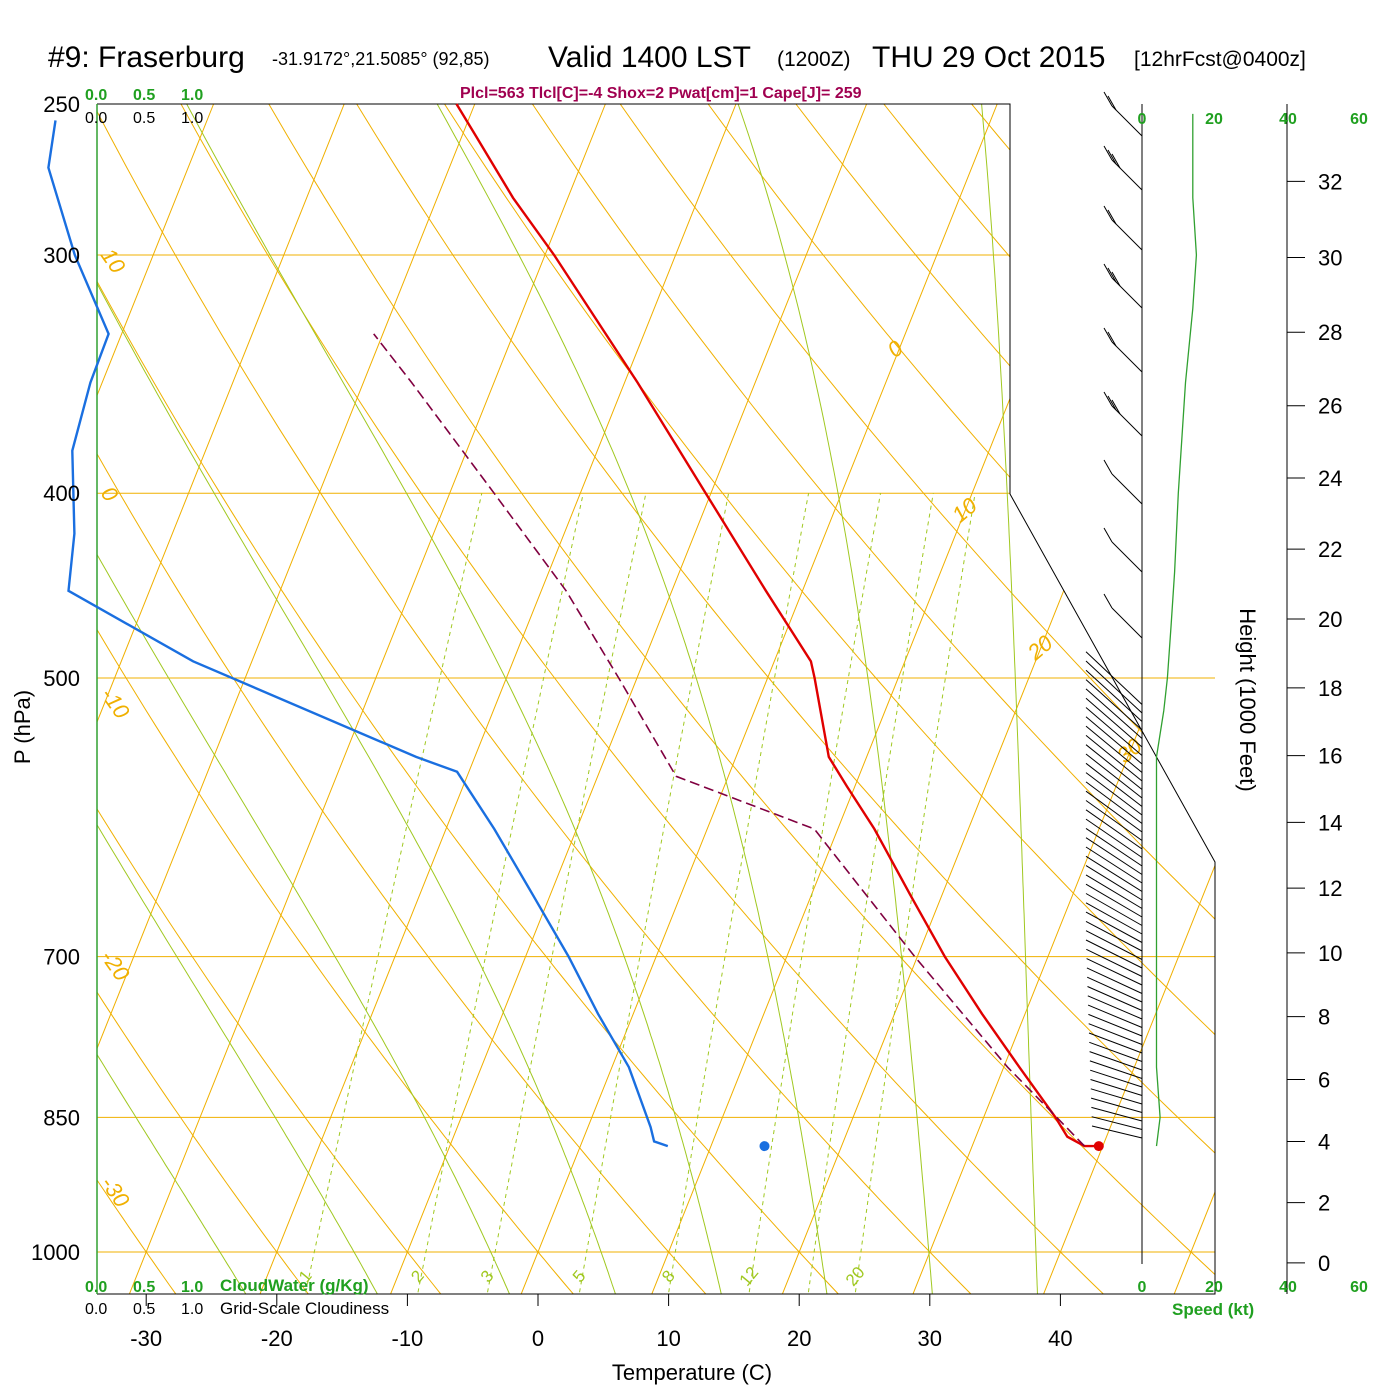  What do you see at coordinates (144, 95) in the screenshot?
I see `cloudwater-tick-1: 0.5` at bounding box center [144, 95].